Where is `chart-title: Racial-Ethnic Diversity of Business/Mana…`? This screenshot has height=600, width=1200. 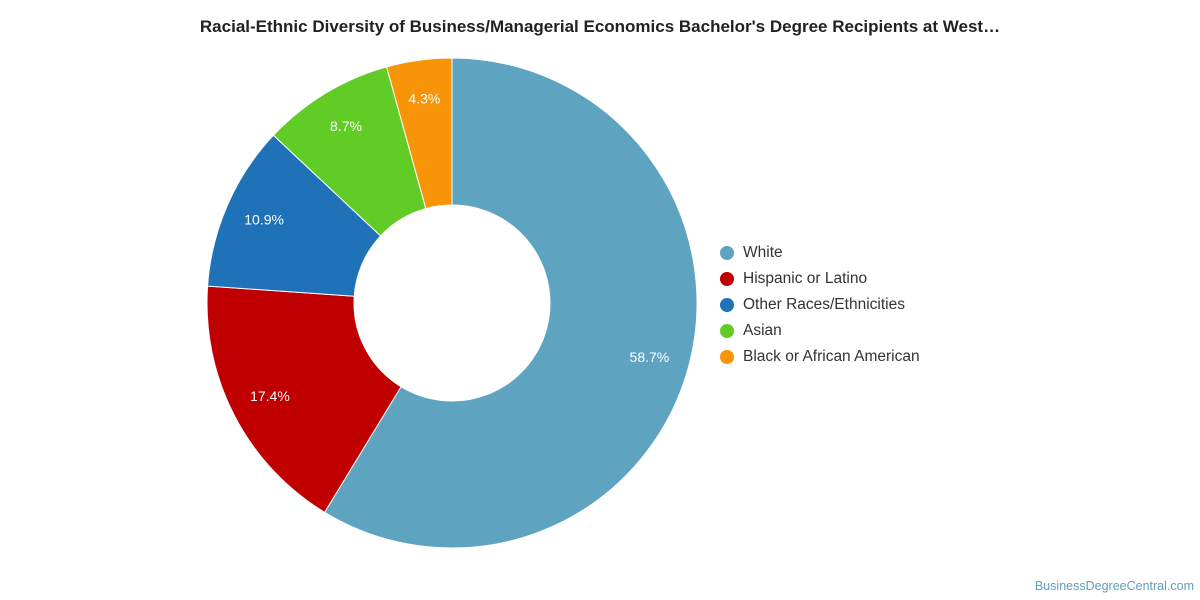
chart-title: Racial-Ethnic Diversity of Business/Mana… is located at coordinates (600, 26).